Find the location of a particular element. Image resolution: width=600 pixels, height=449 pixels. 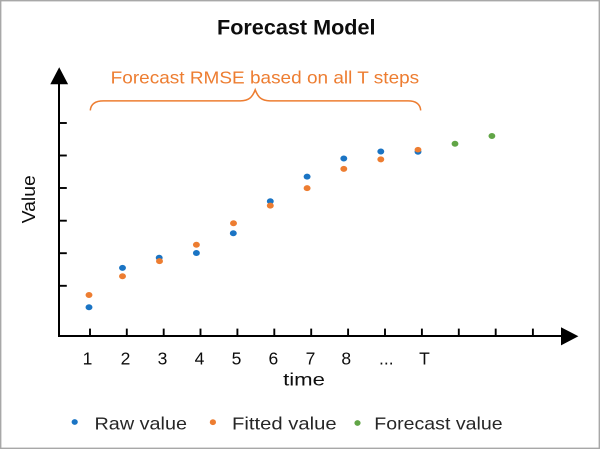

svg-text: 5 is located at coordinates (237, 358).